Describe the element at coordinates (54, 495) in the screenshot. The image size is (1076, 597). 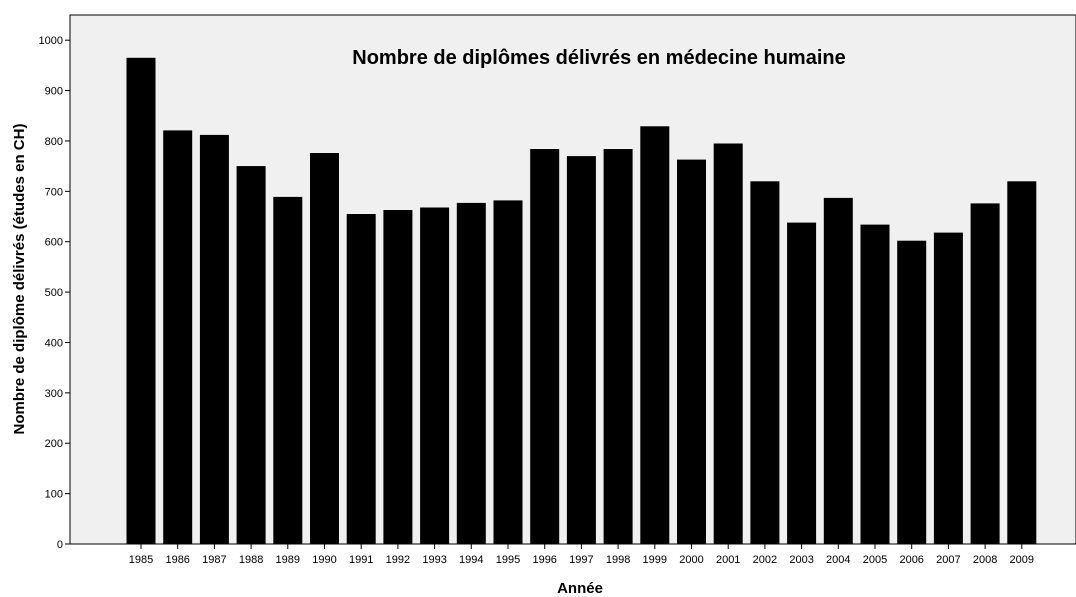
I see `y-tick-label: 100` at that location.